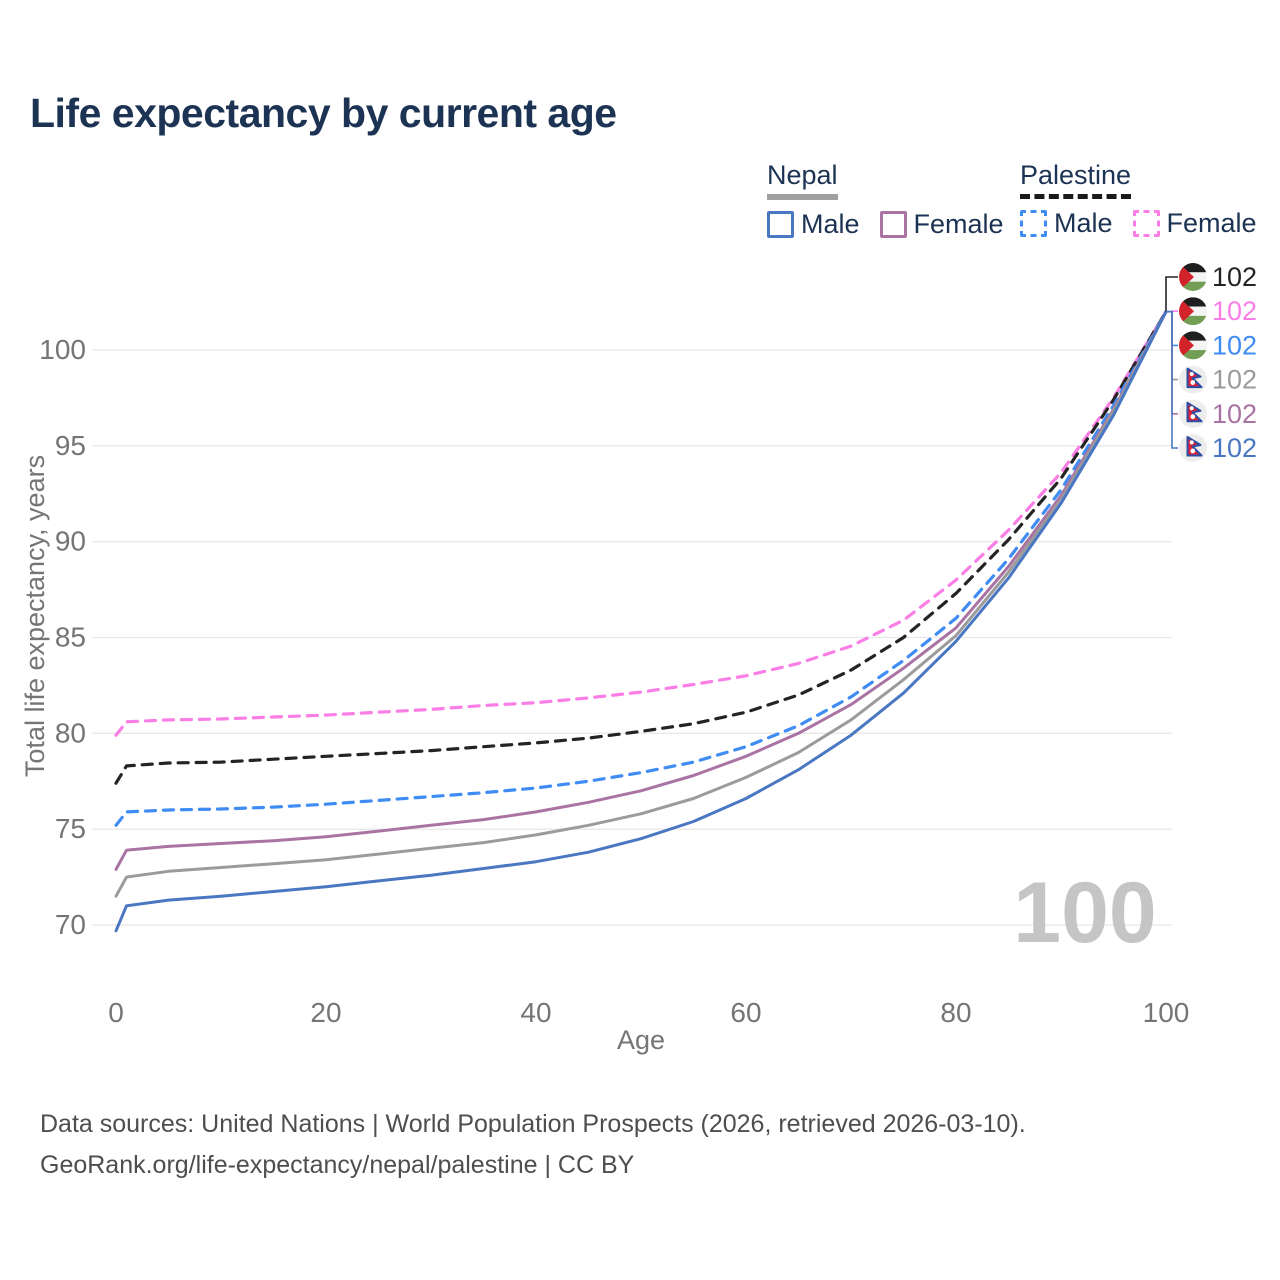 Image resolution: width=1280 pixels, height=1280 pixels. Describe the element at coordinates (641, 1040) in the screenshot. I see `x-axis-title: Age` at that location.